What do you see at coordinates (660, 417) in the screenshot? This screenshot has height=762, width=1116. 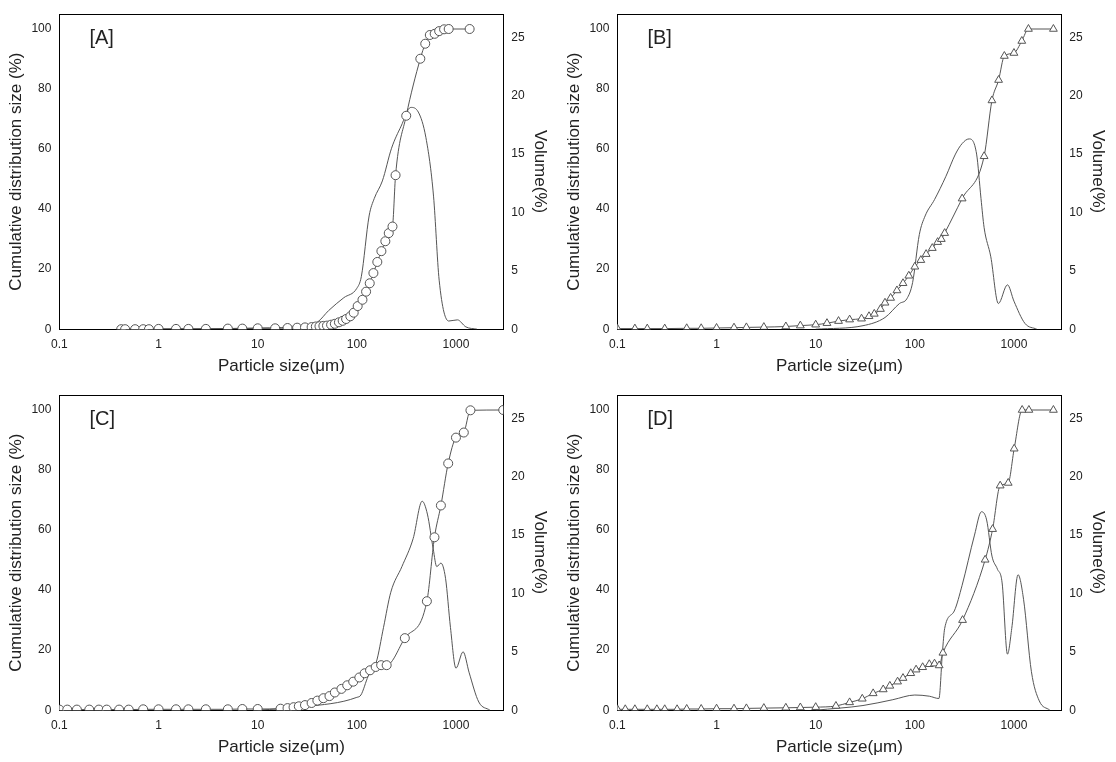 I see `annotation: [D]` at bounding box center [660, 417].